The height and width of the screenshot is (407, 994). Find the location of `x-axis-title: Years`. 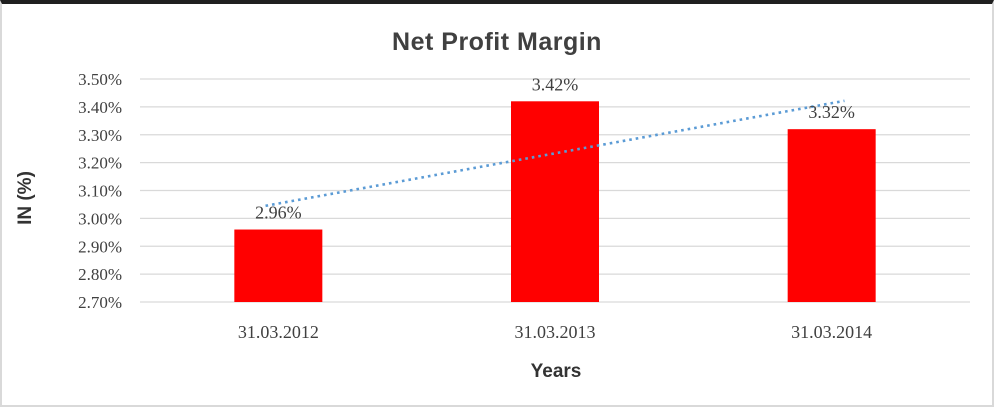

x-axis-title: Years is located at coordinates (556, 371).